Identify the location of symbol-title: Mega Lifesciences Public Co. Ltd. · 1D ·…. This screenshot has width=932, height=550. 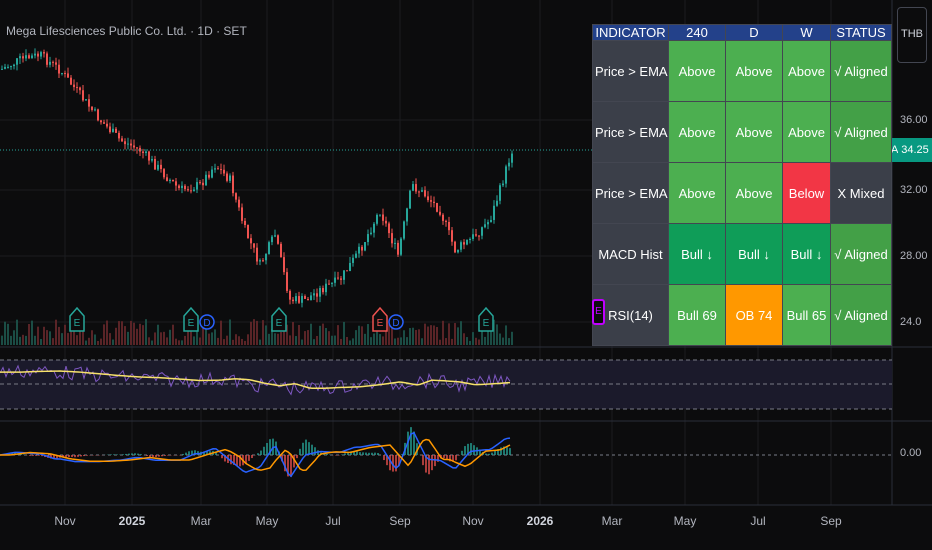
(126, 31).